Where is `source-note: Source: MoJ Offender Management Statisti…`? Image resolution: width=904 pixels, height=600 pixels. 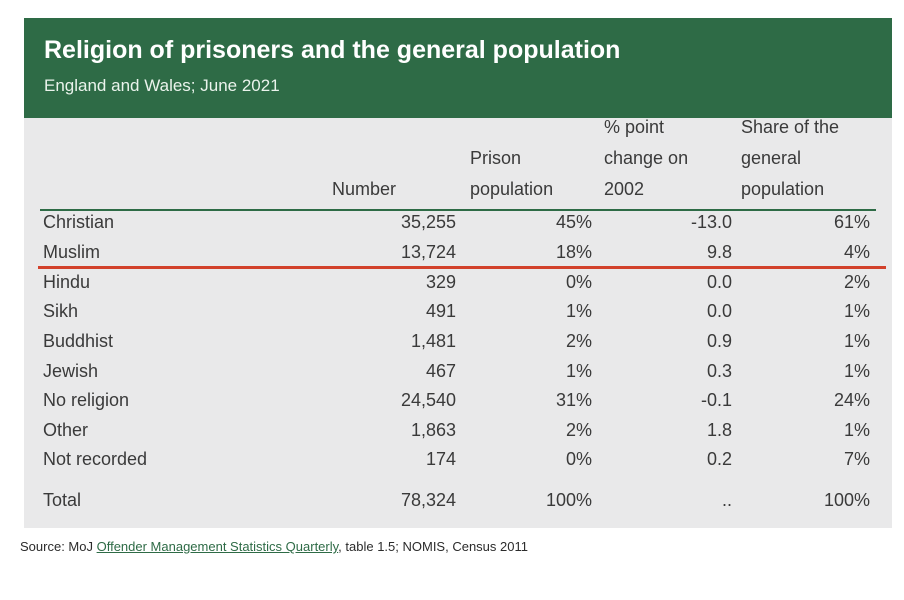 source-note: Source: MoJ Offender Management Statisti… is located at coordinates (274, 546).